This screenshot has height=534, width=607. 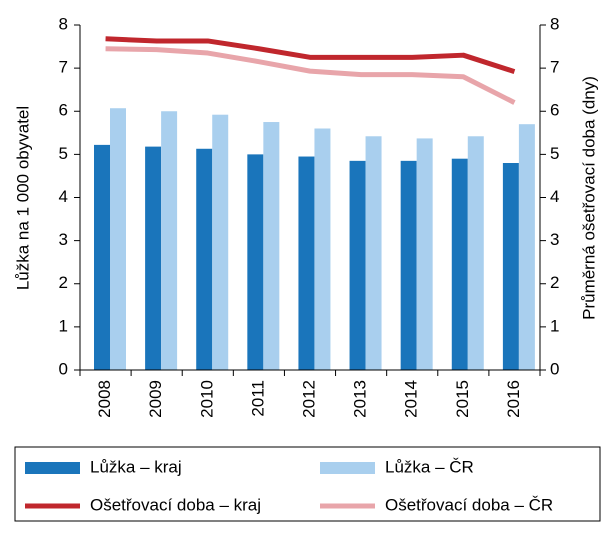 I want to click on x-tick-label: 2011, so click(x=257, y=398).